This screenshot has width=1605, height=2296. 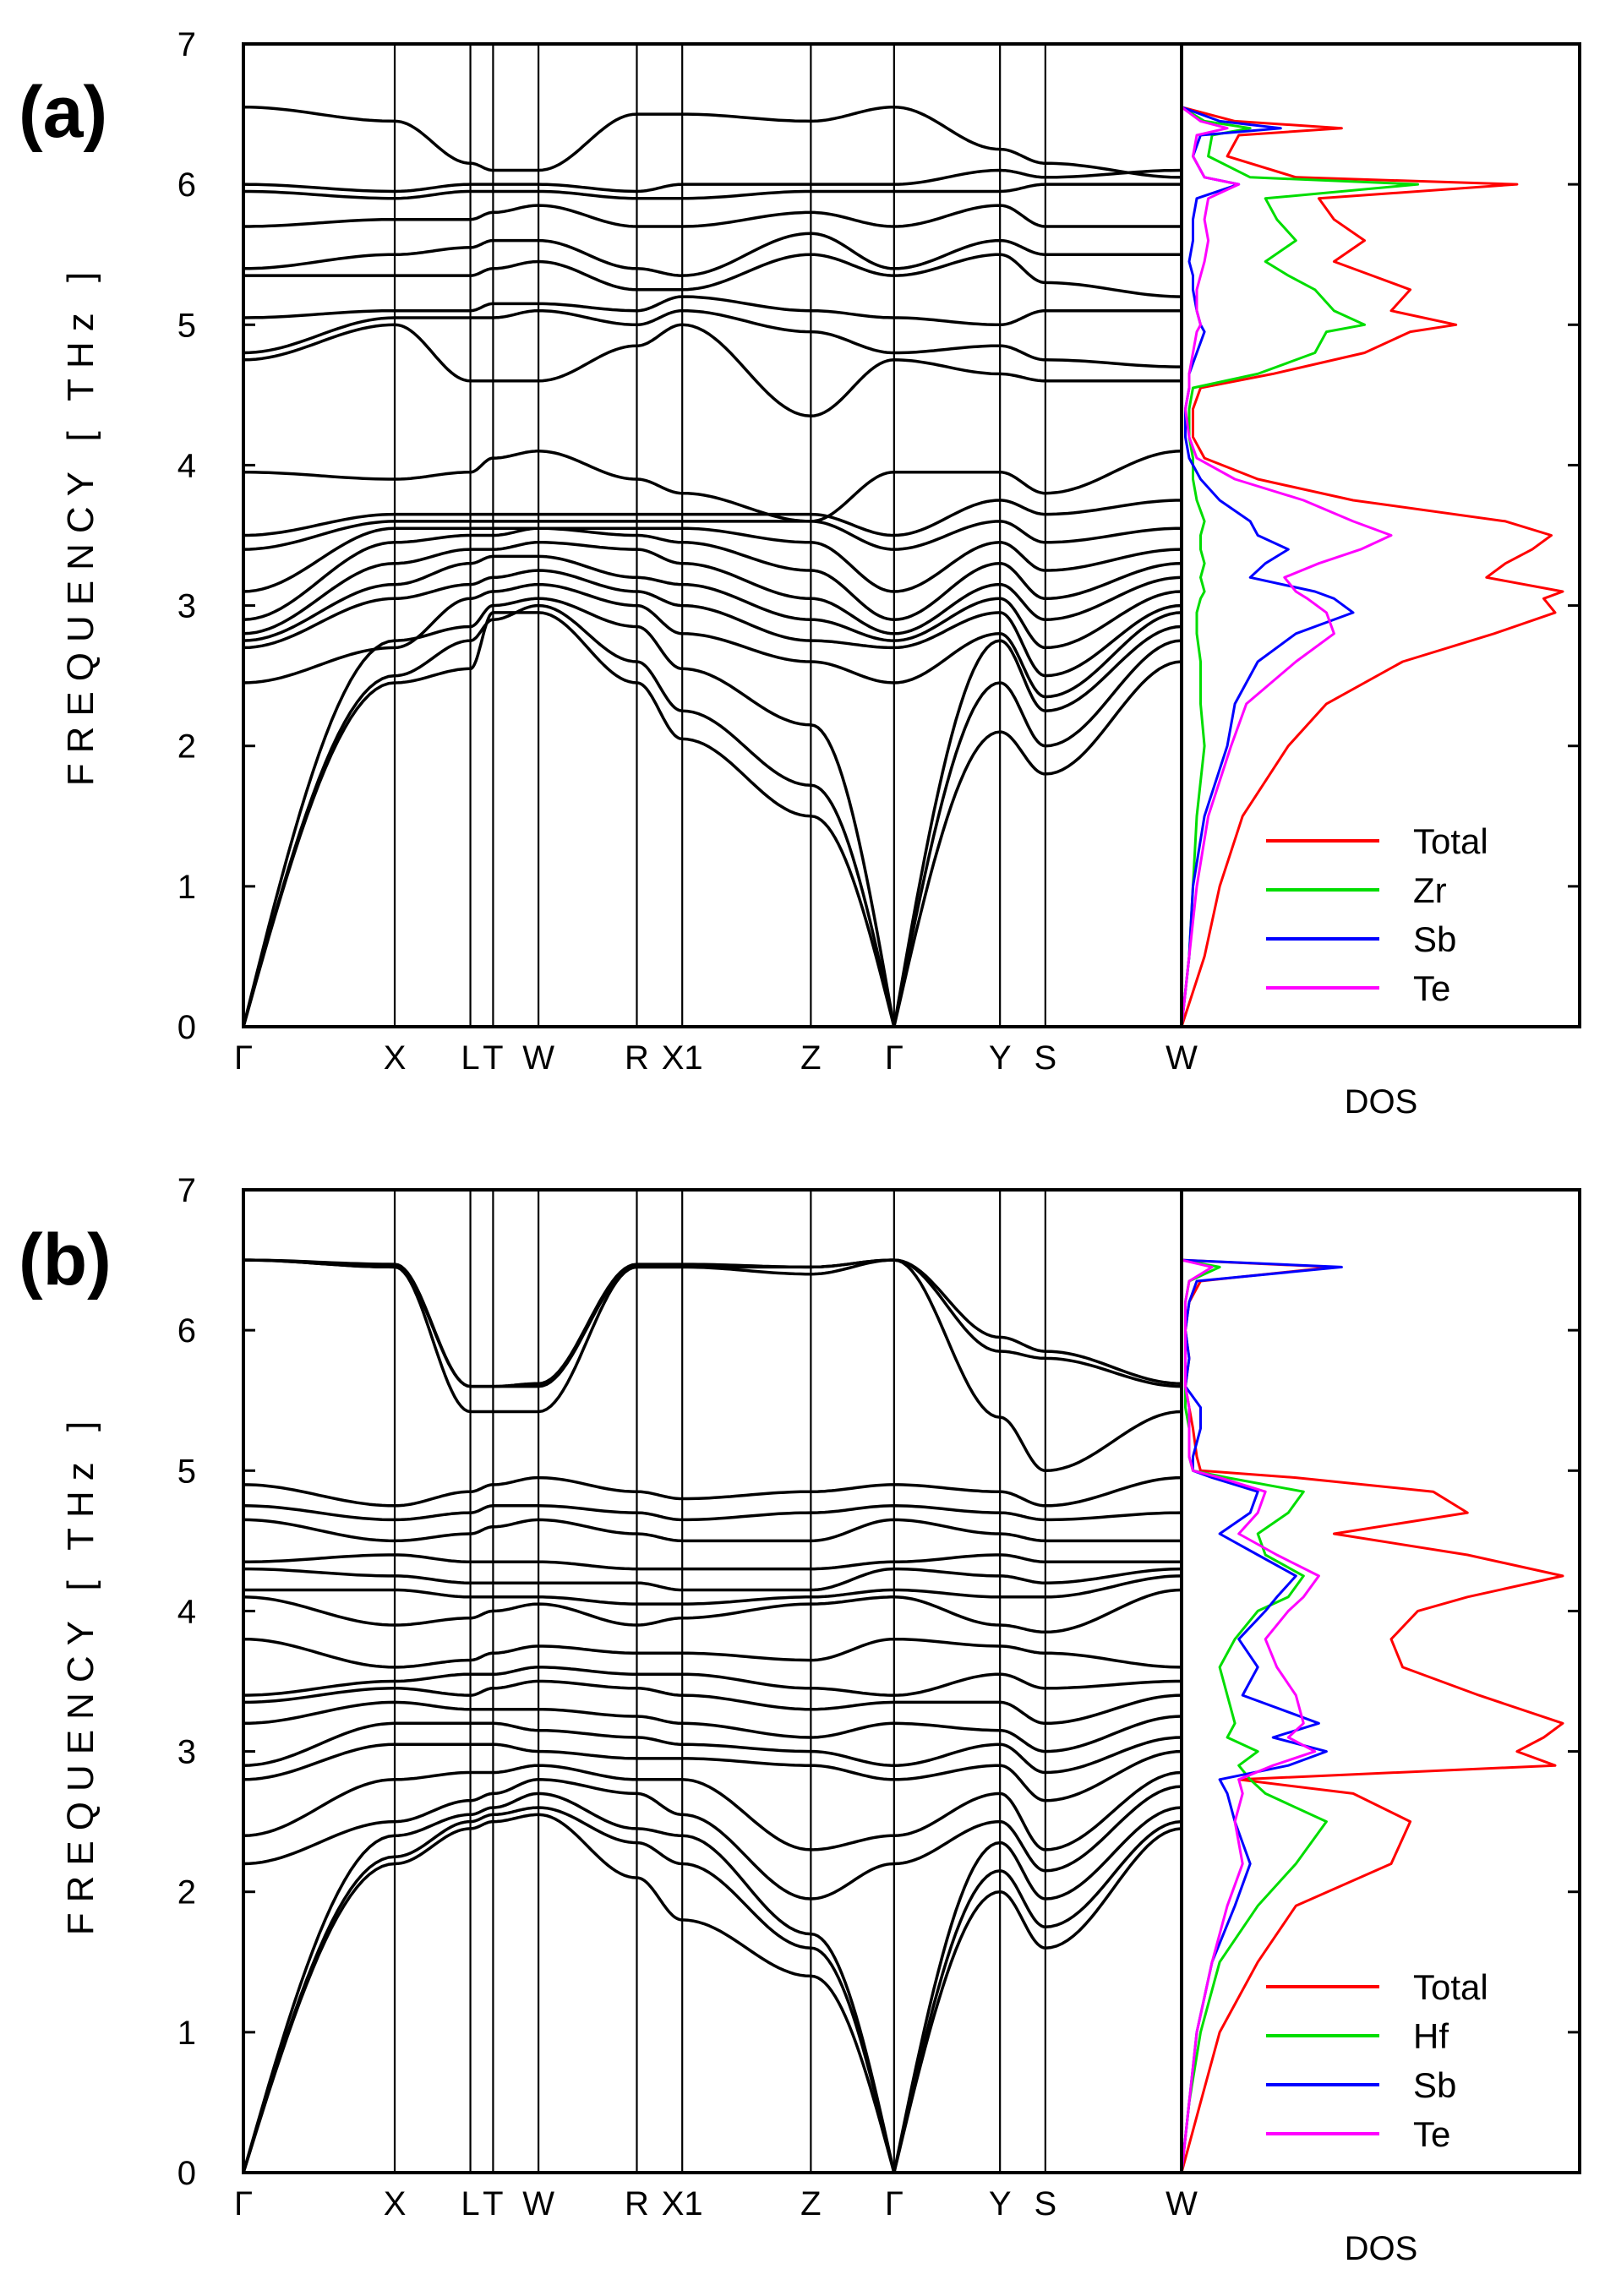 What do you see at coordinates (1377, 2060) in the screenshot?
I see `panel-b-legend: Total Hf Sb Te` at bounding box center [1377, 2060].